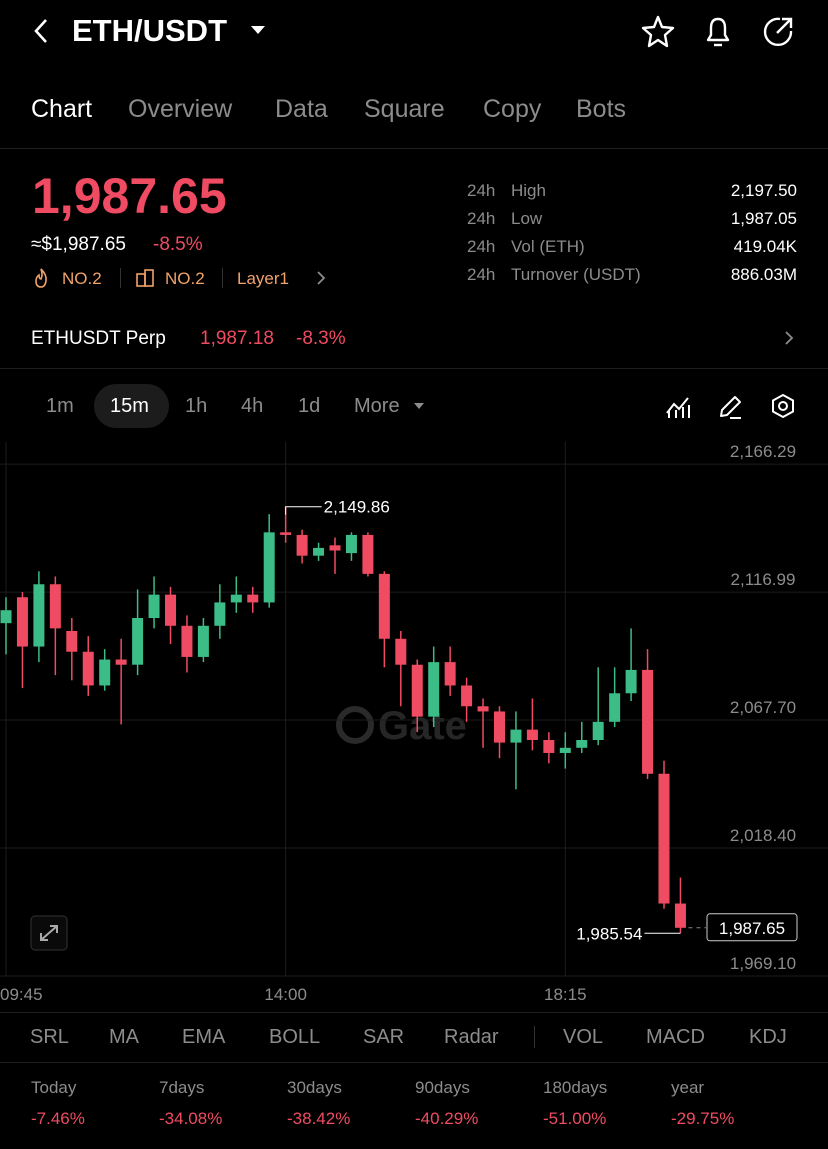 The height and width of the screenshot is (1149, 828). Describe the element at coordinates (583, 1037) in the screenshot. I see `indicator-tab: VOL` at that location.